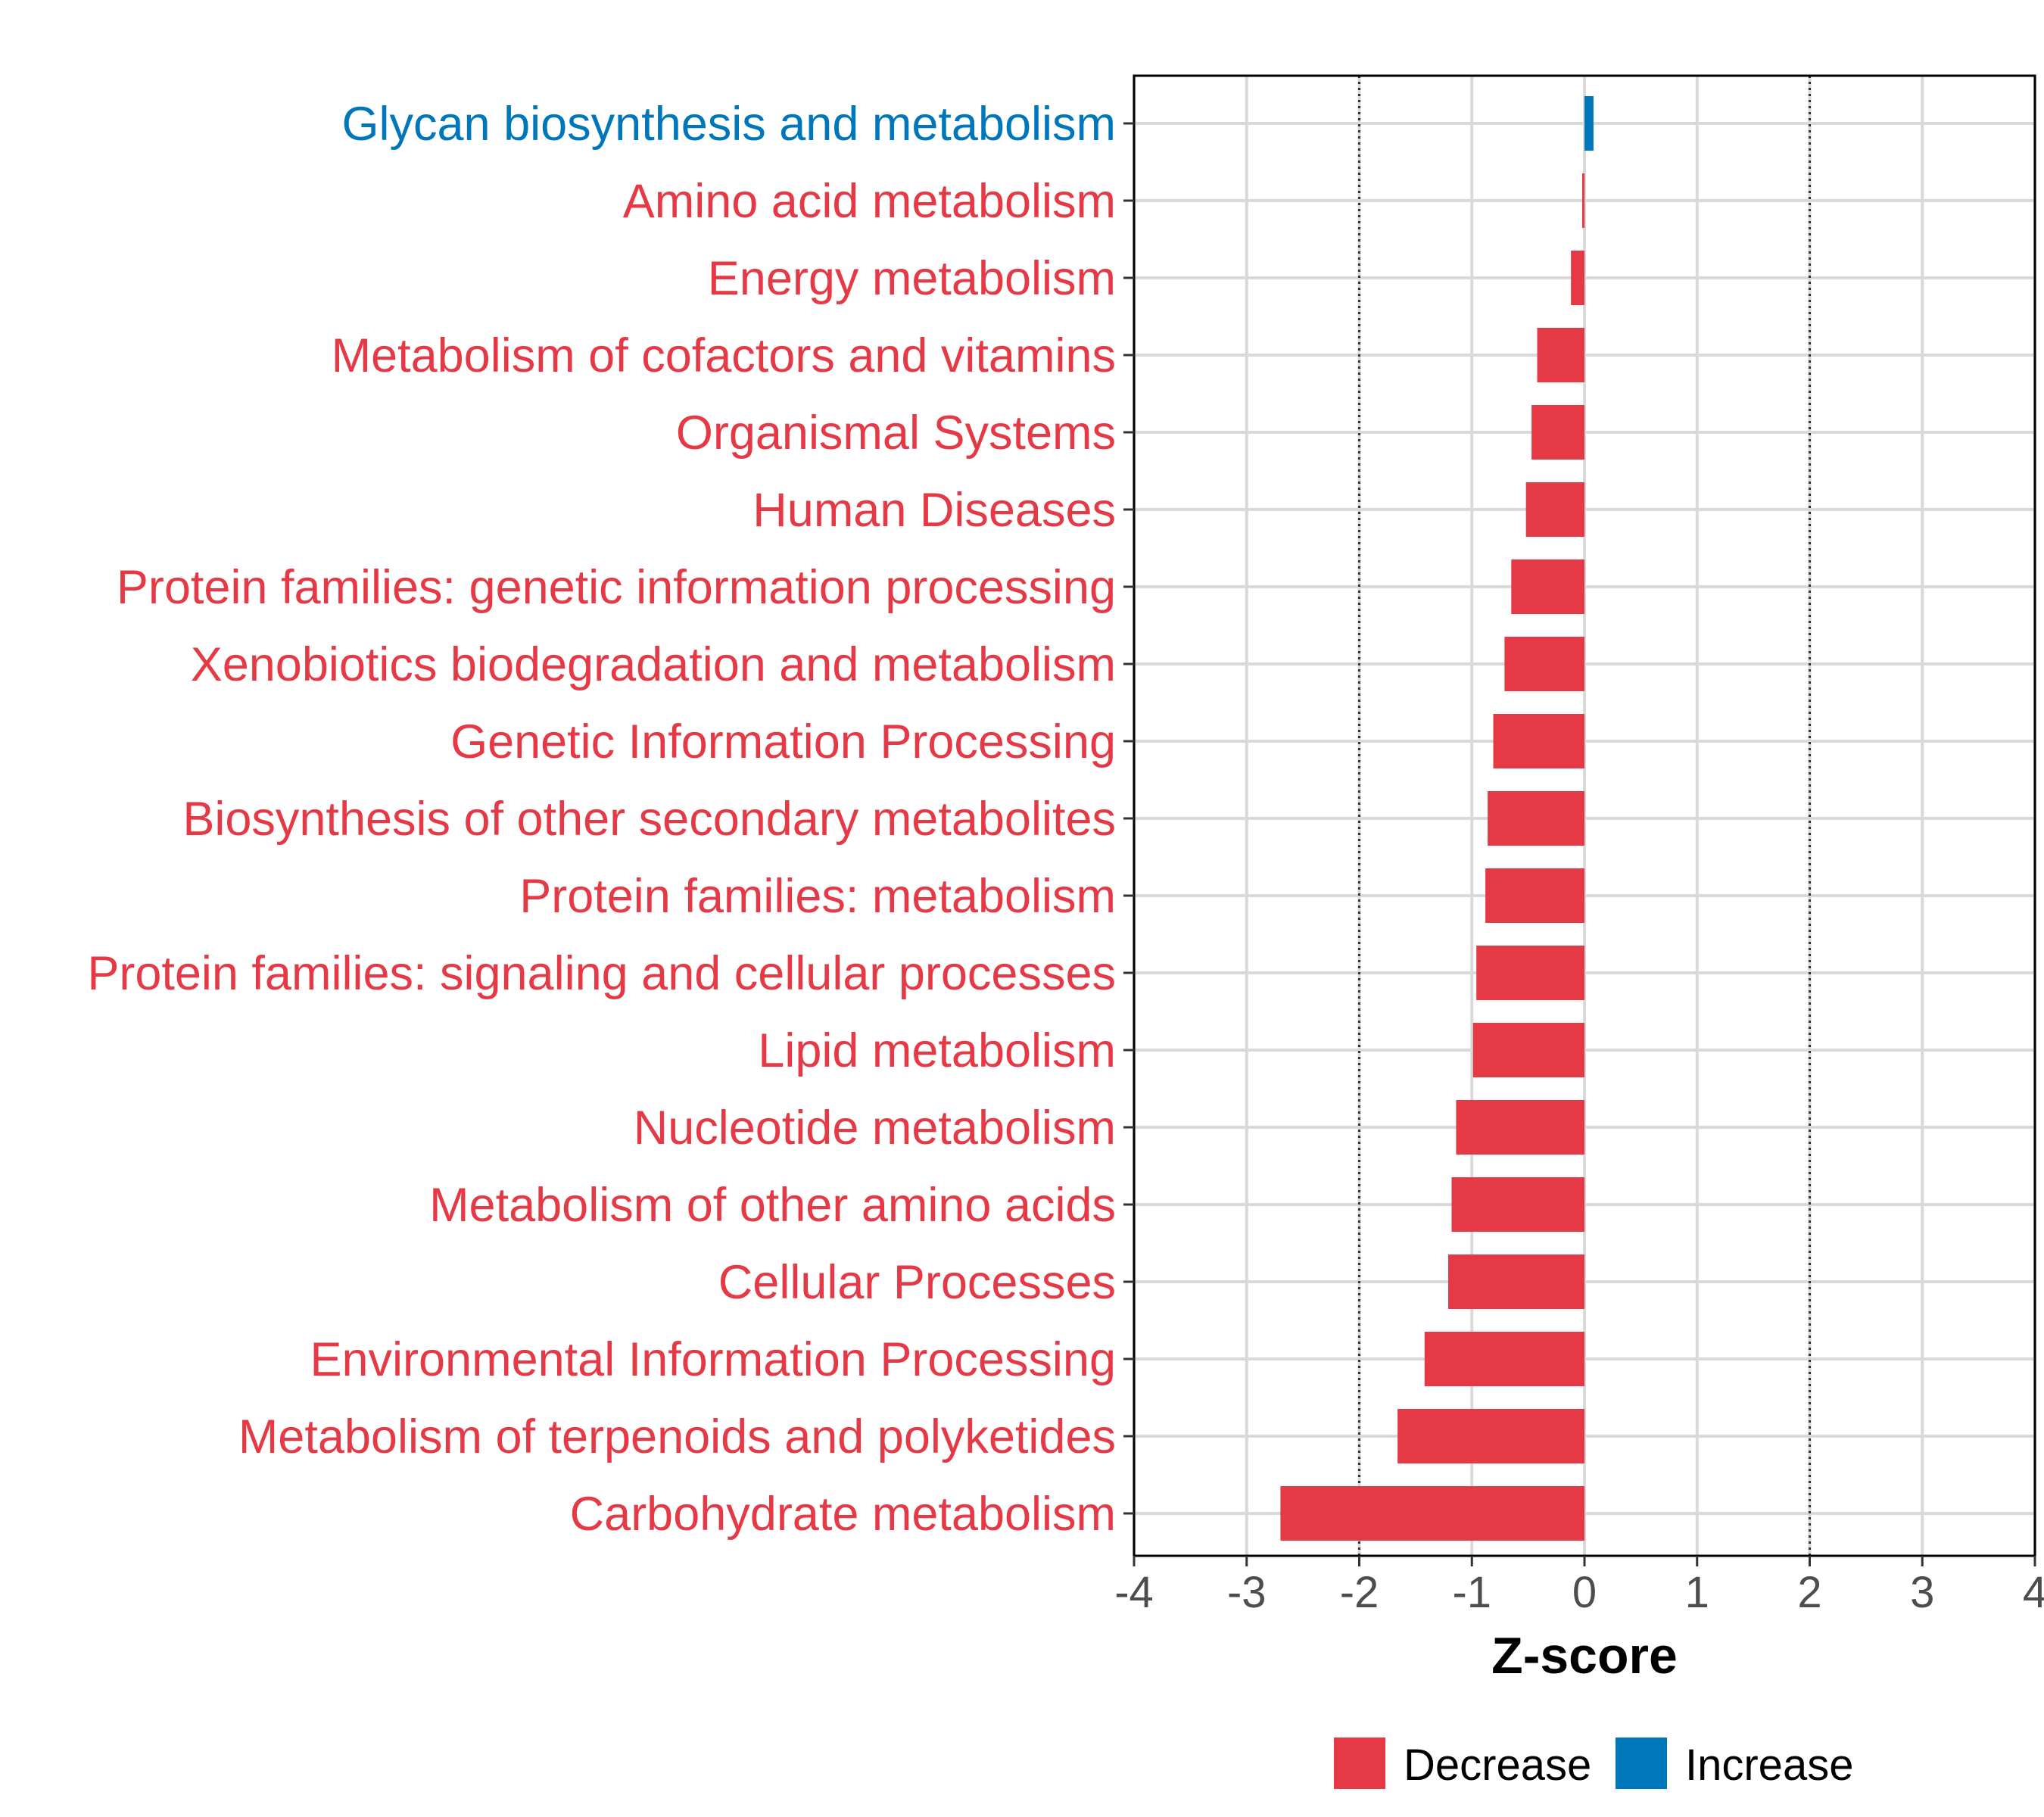 The width and height of the screenshot is (2044, 1817). Describe the element at coordinates (1497, 1765) in the screenshot. I see `legend-label: Decrease` at that location.